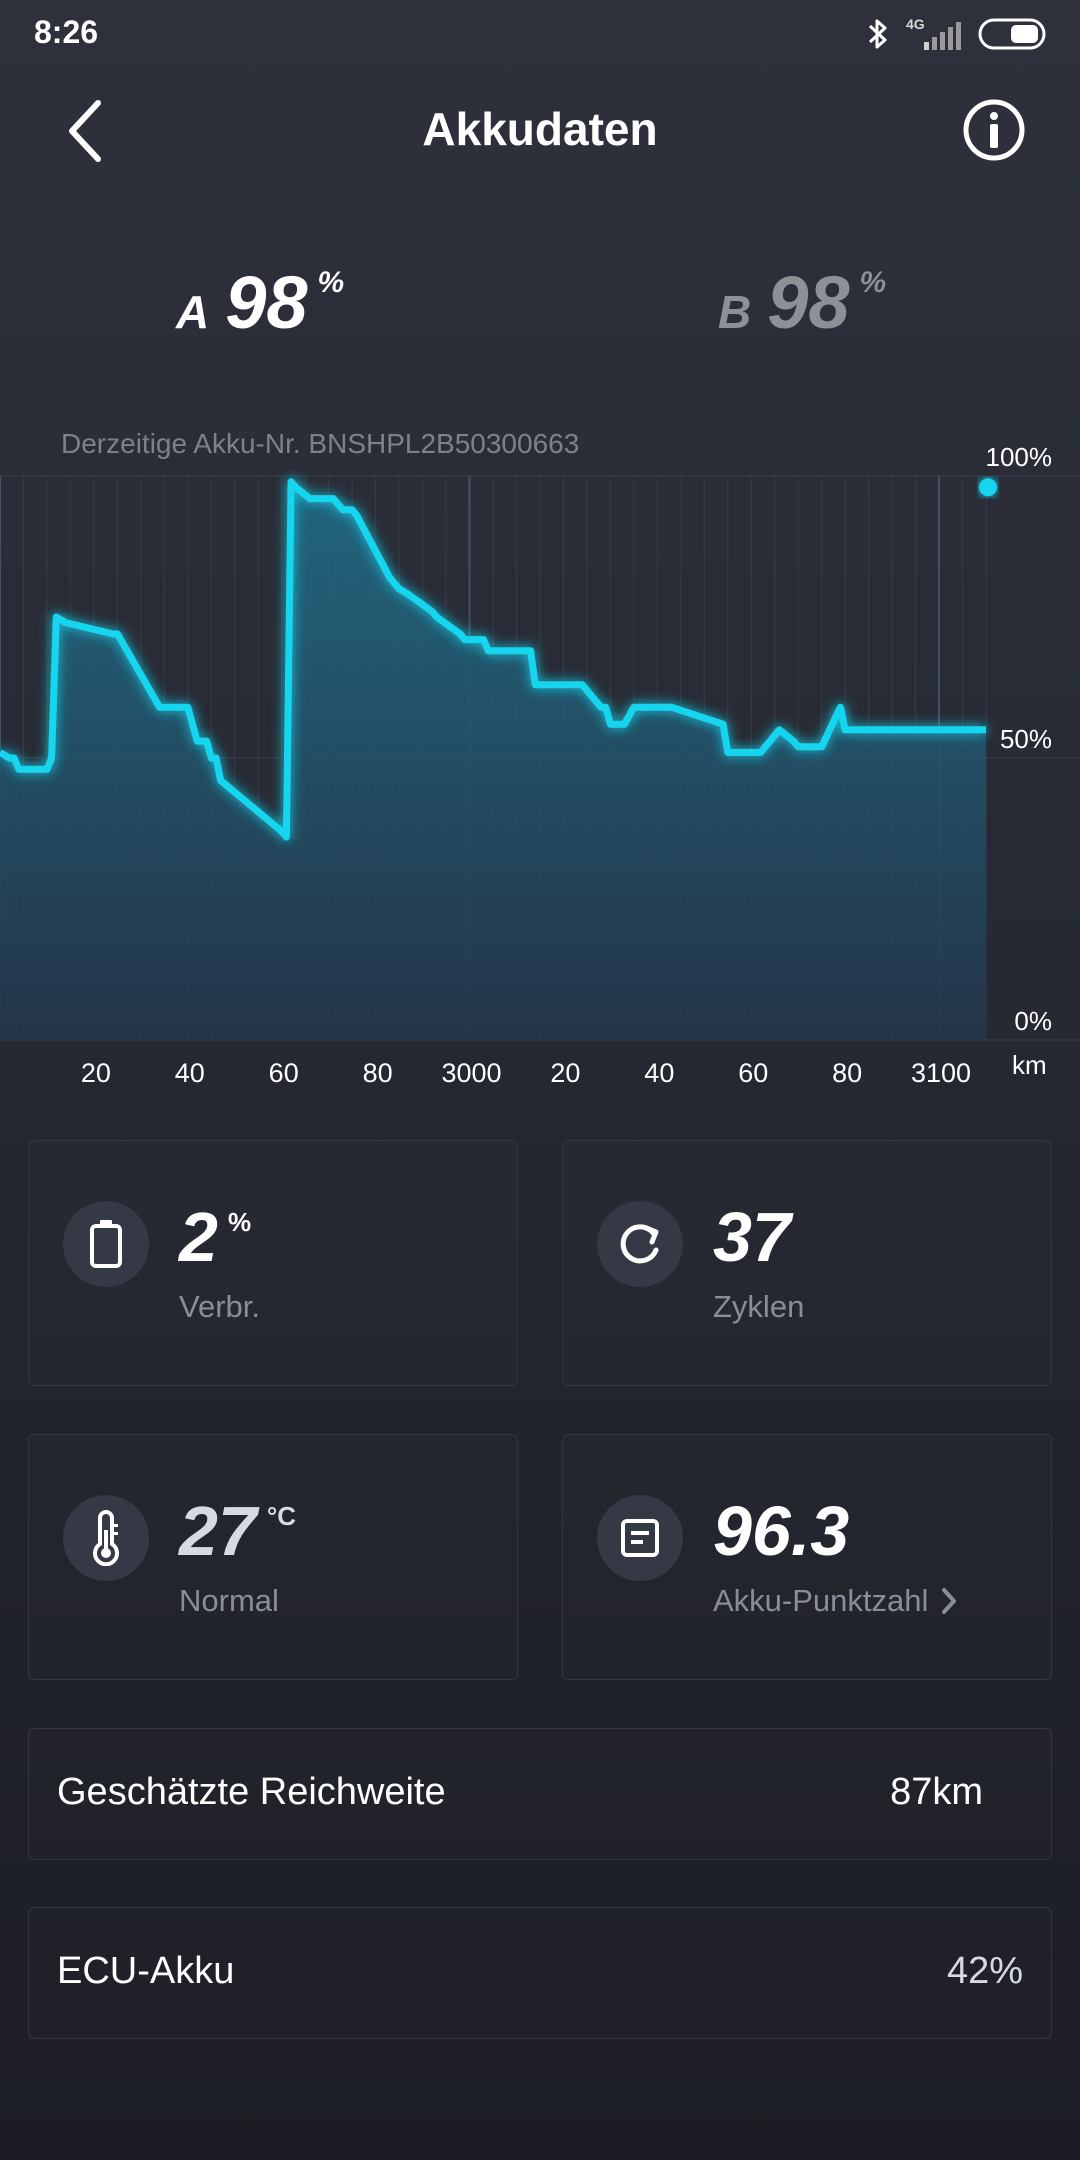 The width and height of the screenshot is (1080, 2160). I want to click on cycles-card: 37 Zyklen, so click(807, 1263).